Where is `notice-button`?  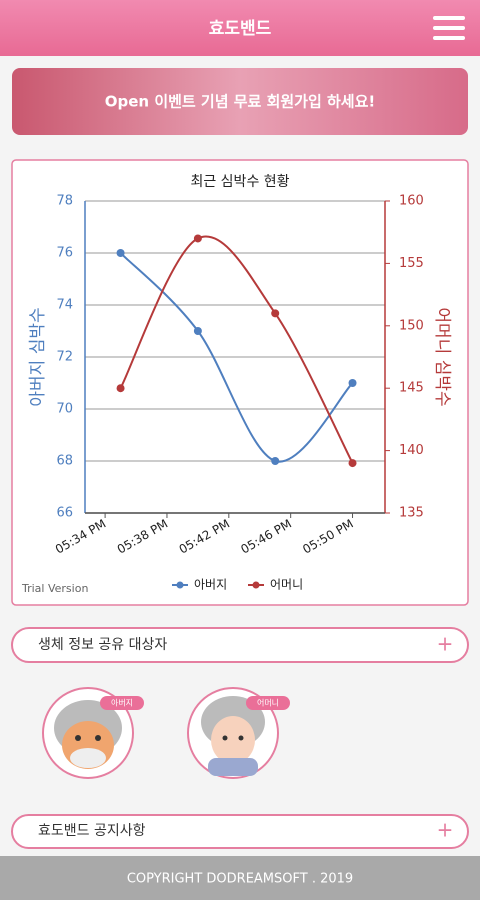
notice-button is located at coordinates (240, 831).